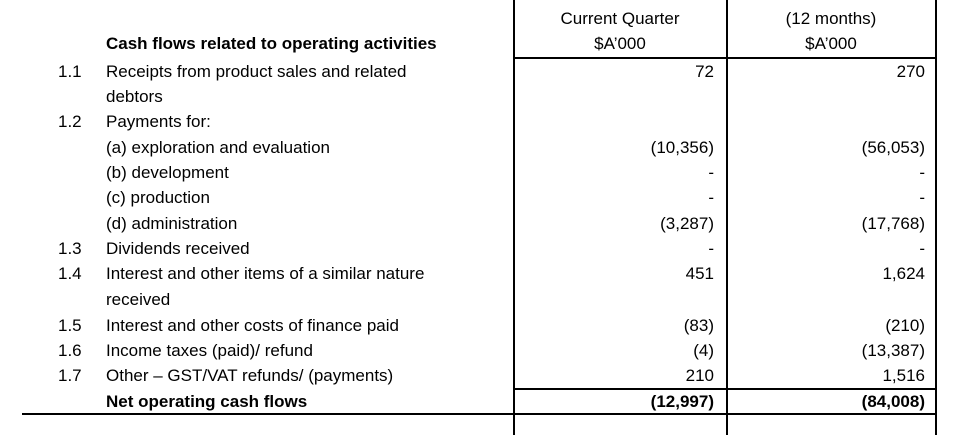 The width and height of the screenshot is (975, 435). Describe the element at coordinates (698, 325) in the screenshot. I see `current-quarter-value: (83)` at that location.